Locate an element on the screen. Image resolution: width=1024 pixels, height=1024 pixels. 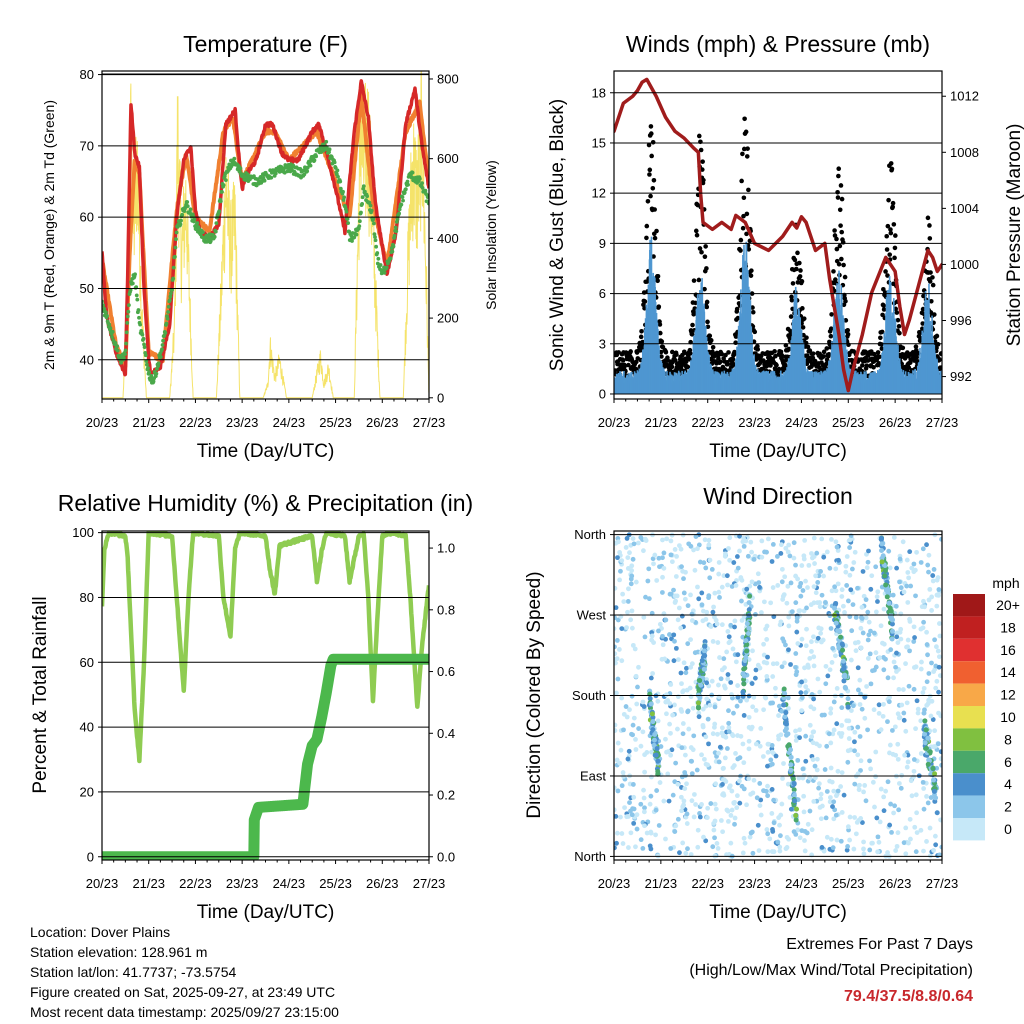
y-tick-label-1: 60 is located at coordinates (87, 217).